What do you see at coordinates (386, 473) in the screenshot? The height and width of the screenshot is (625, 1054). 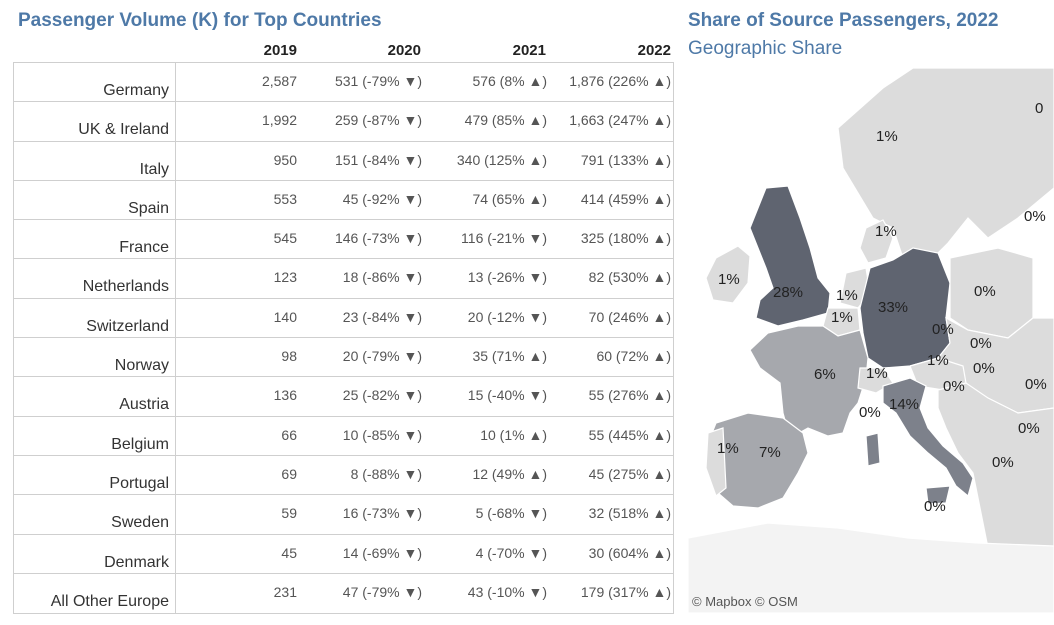 I see `value-2020-cell: 8 (-88% ▼)` at bounding box center [386, 473].